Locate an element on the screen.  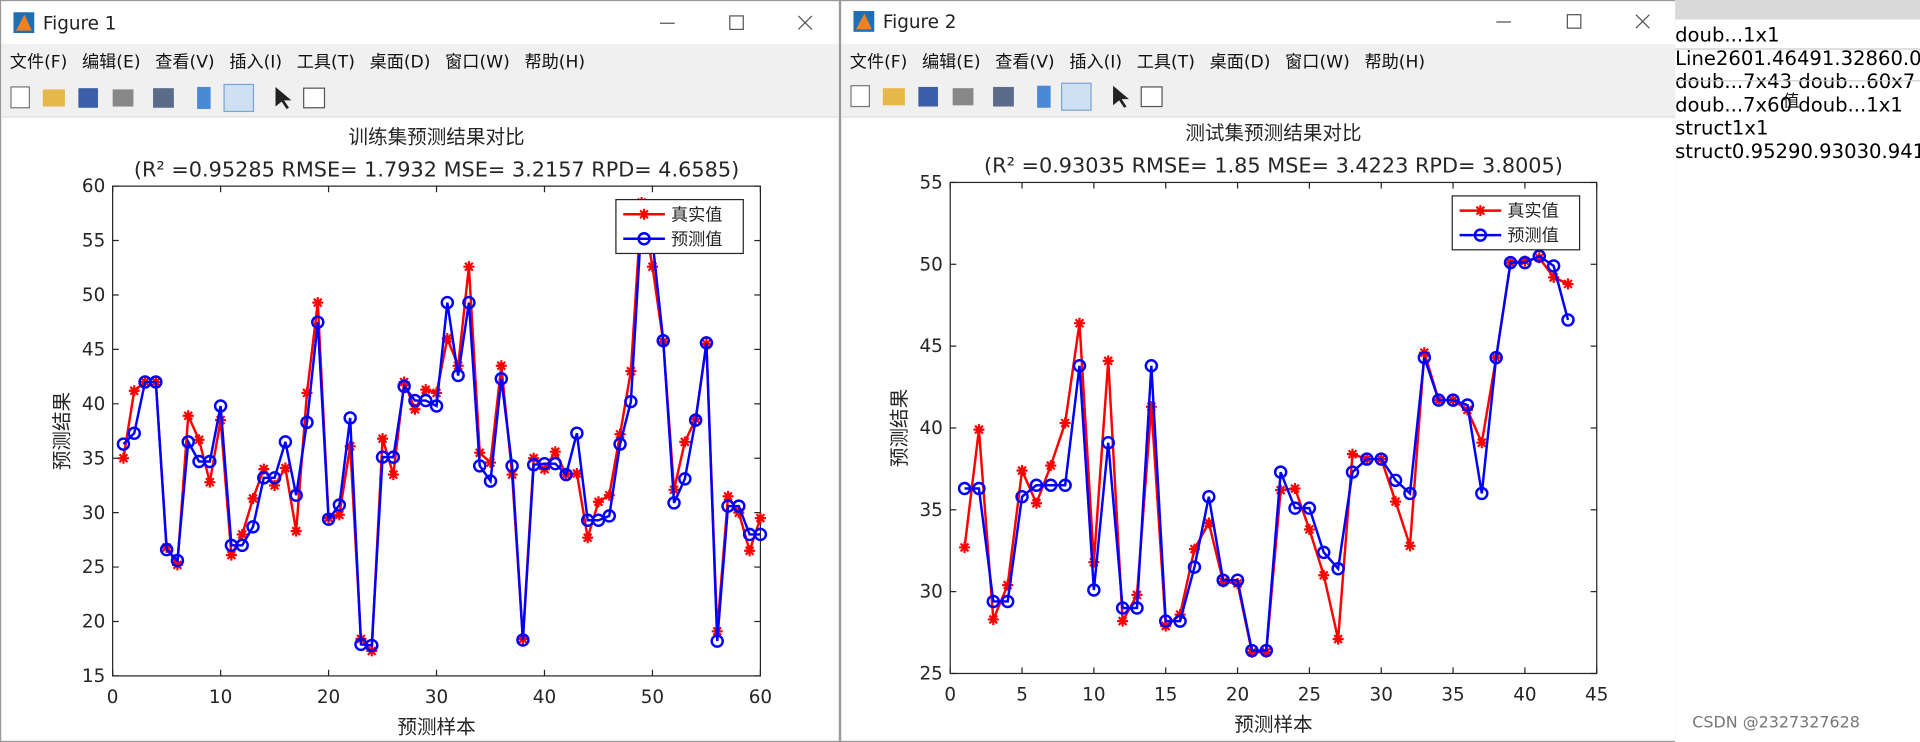
x-tick-label: 35 is located at coordinates (1452, 694).